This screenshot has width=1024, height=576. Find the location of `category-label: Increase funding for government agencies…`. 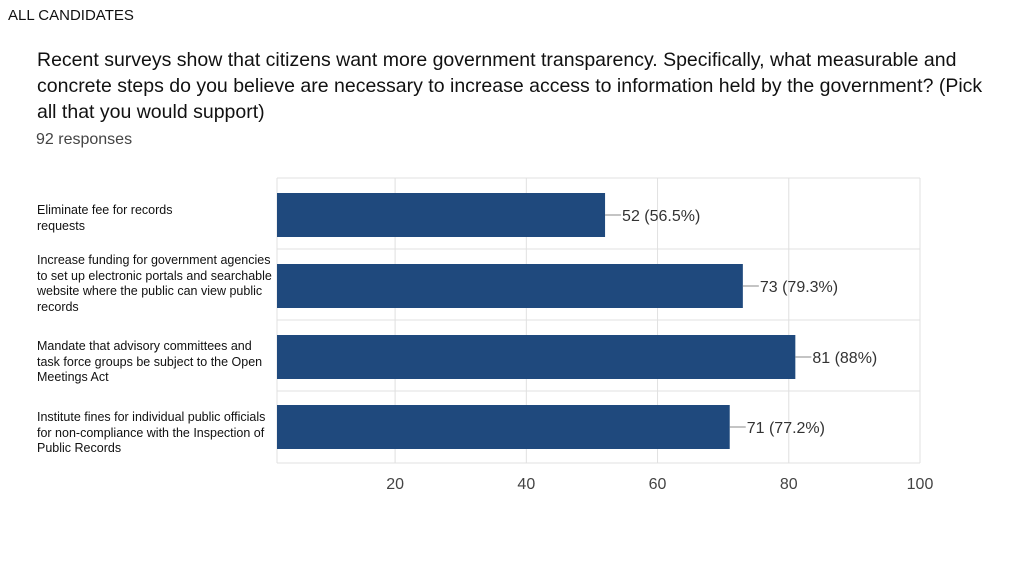

category-label: Increase funding for government agencies… is located at coordinates (154, 283).